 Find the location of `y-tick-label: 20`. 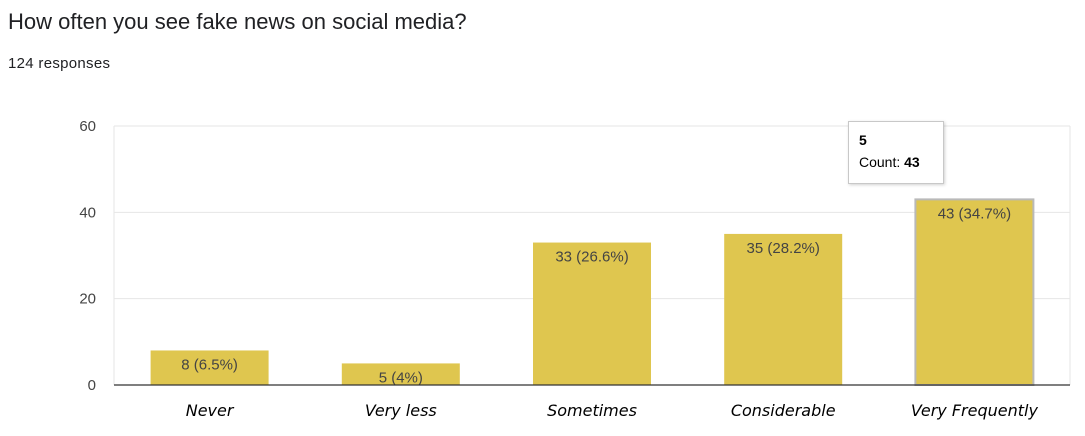

y-tick-label: 20 is located at coordinates (87, 299).